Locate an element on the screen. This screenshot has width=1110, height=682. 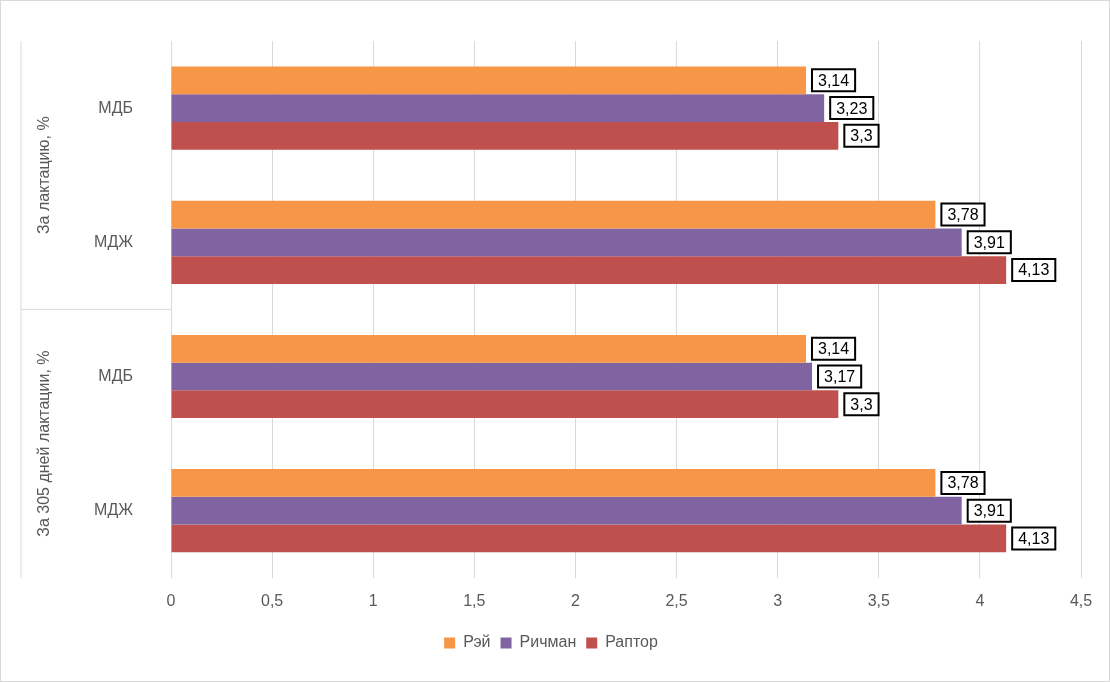
text: За 305 дней лактации, % is located at coordinates (44, 443).